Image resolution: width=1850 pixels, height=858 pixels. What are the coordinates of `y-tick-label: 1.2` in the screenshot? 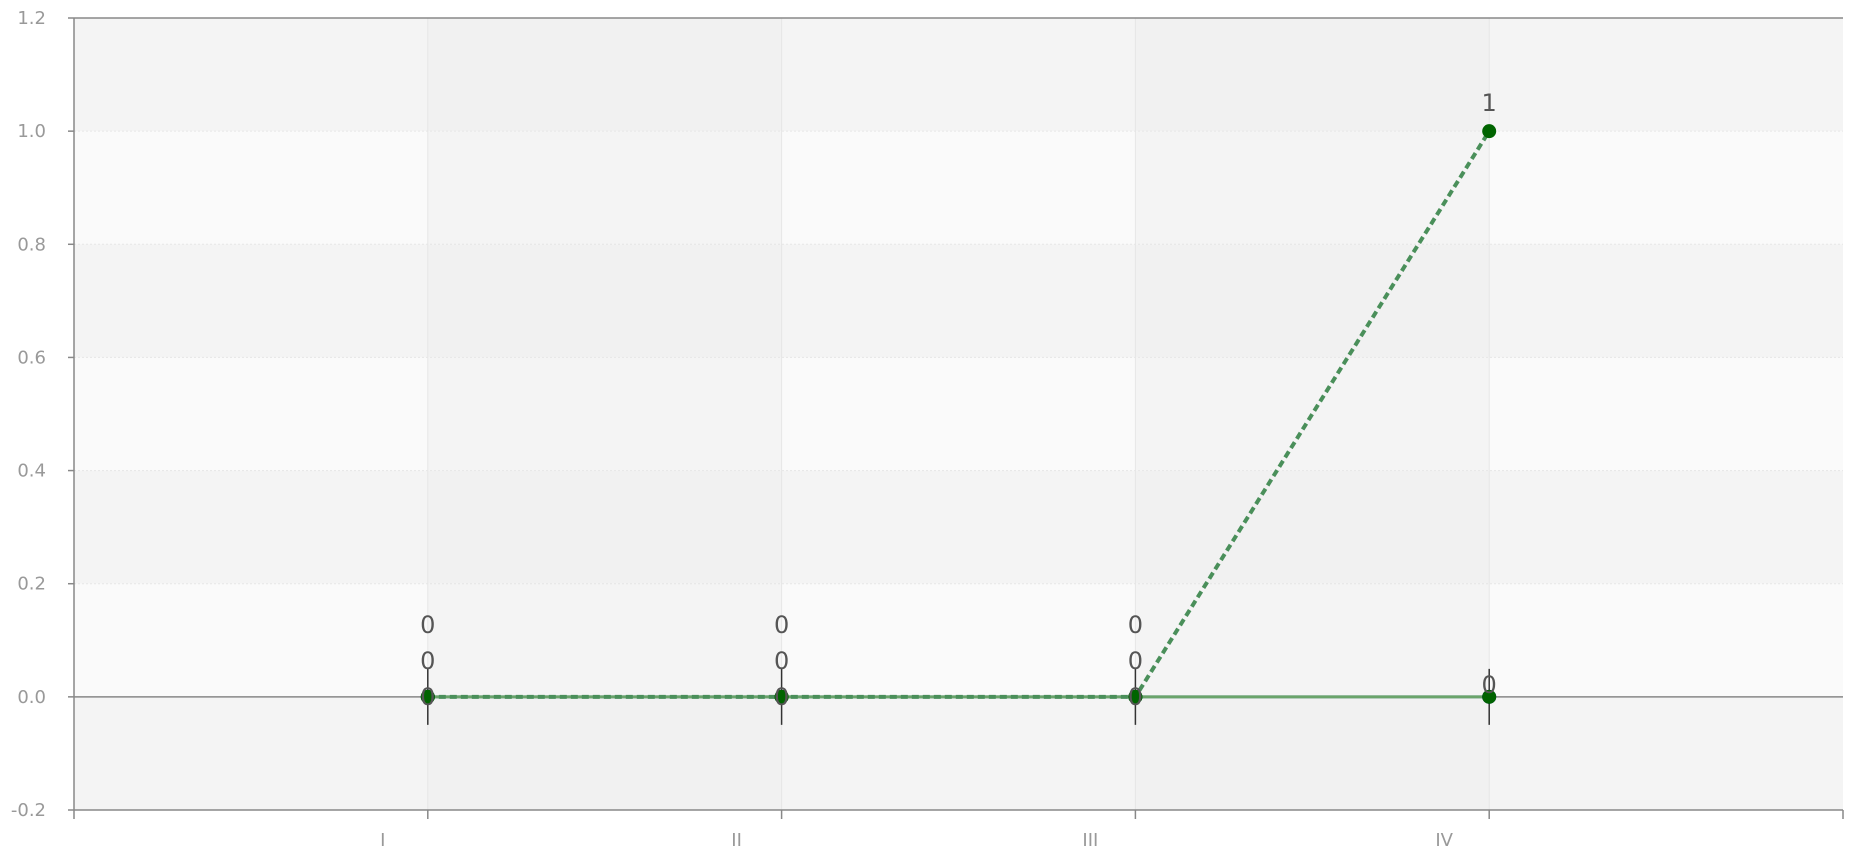 It's located at (31, 18).